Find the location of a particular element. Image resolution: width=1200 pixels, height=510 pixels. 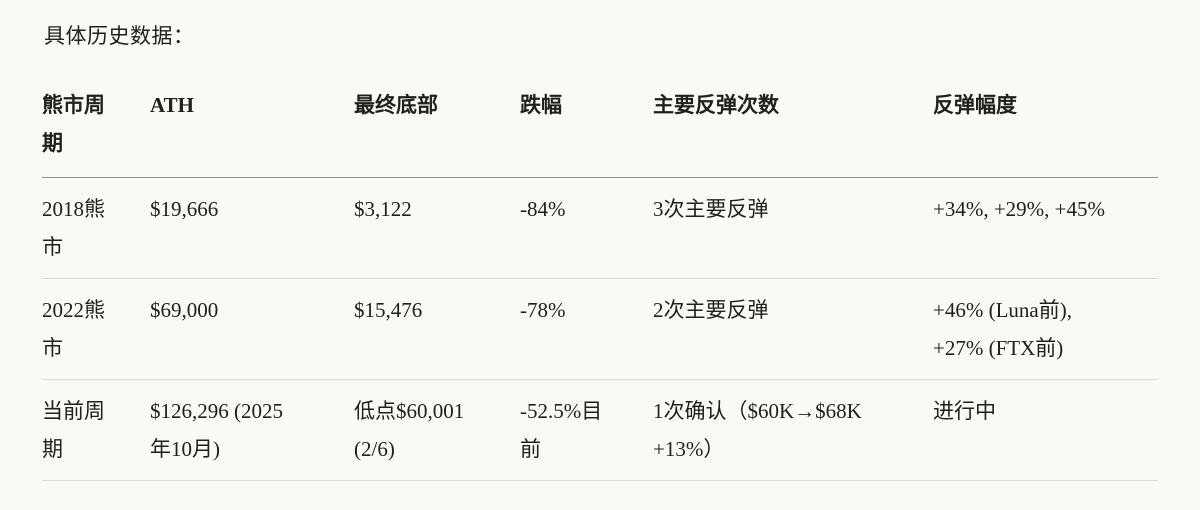

cell-ath: $19,666 is located at coordinates (252, 228).